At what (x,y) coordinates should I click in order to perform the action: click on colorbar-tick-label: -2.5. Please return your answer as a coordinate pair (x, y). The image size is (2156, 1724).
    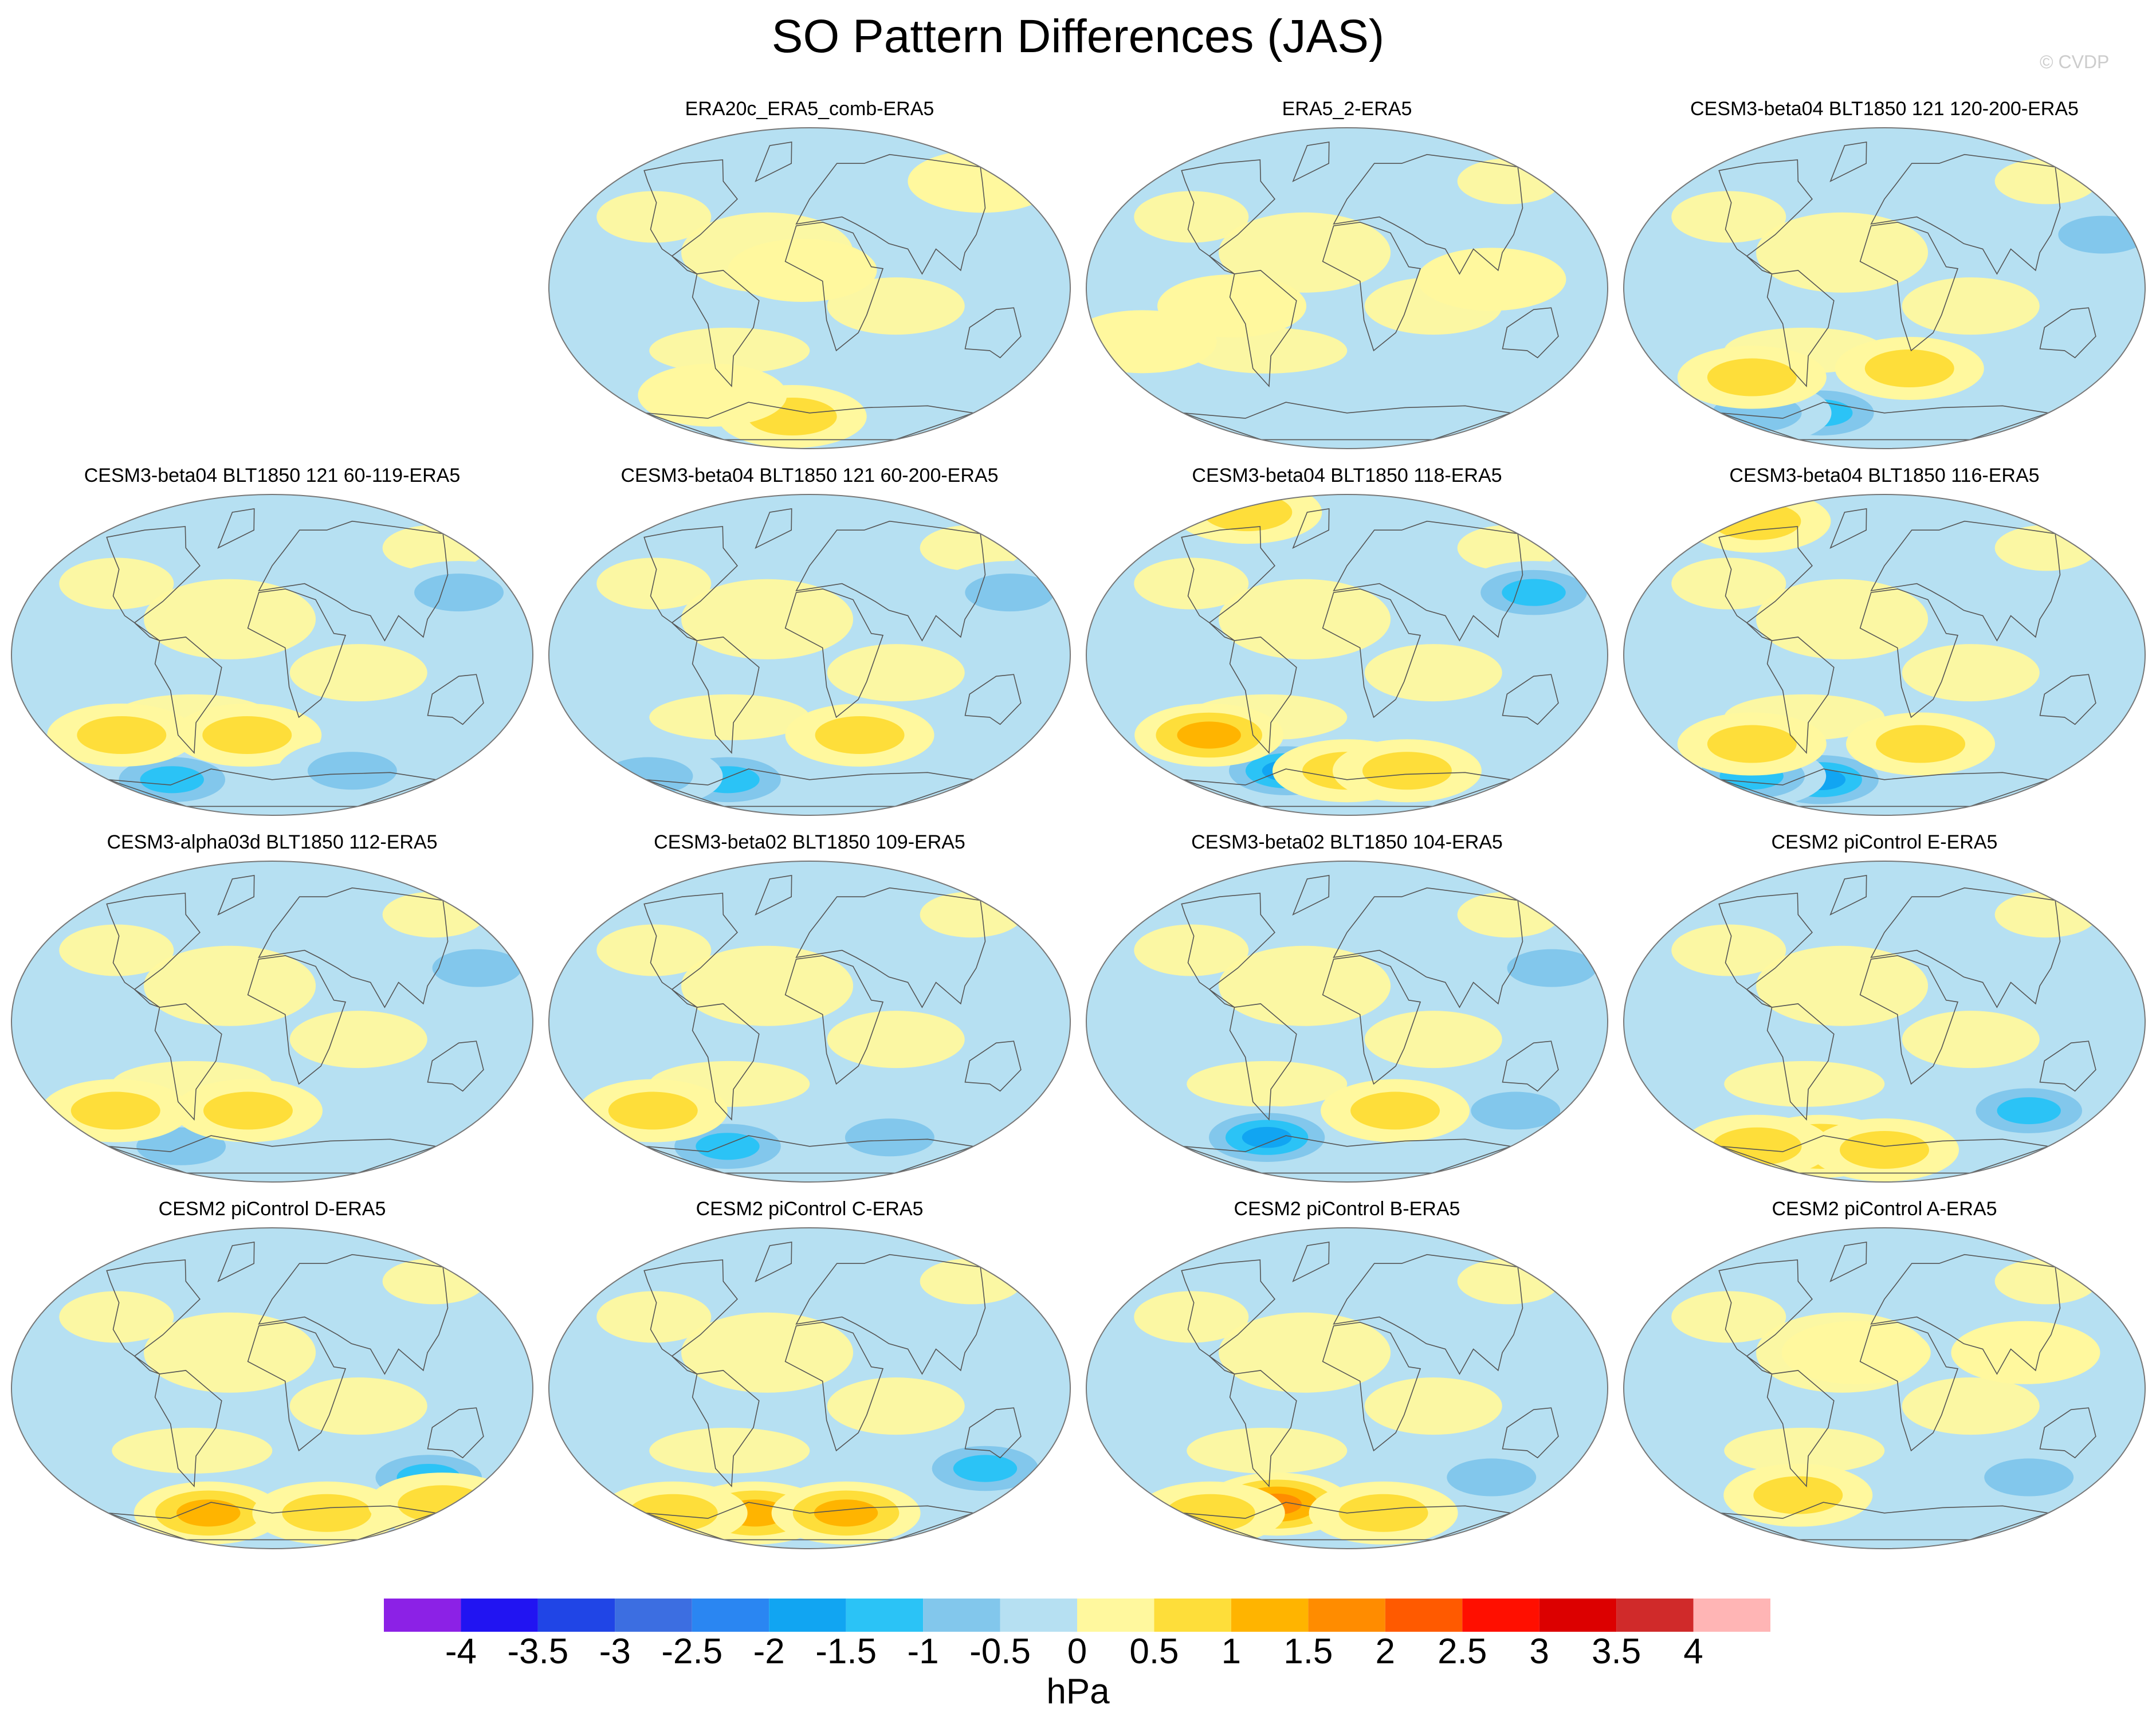
    Looking at the image, I should click on (692, 1652).